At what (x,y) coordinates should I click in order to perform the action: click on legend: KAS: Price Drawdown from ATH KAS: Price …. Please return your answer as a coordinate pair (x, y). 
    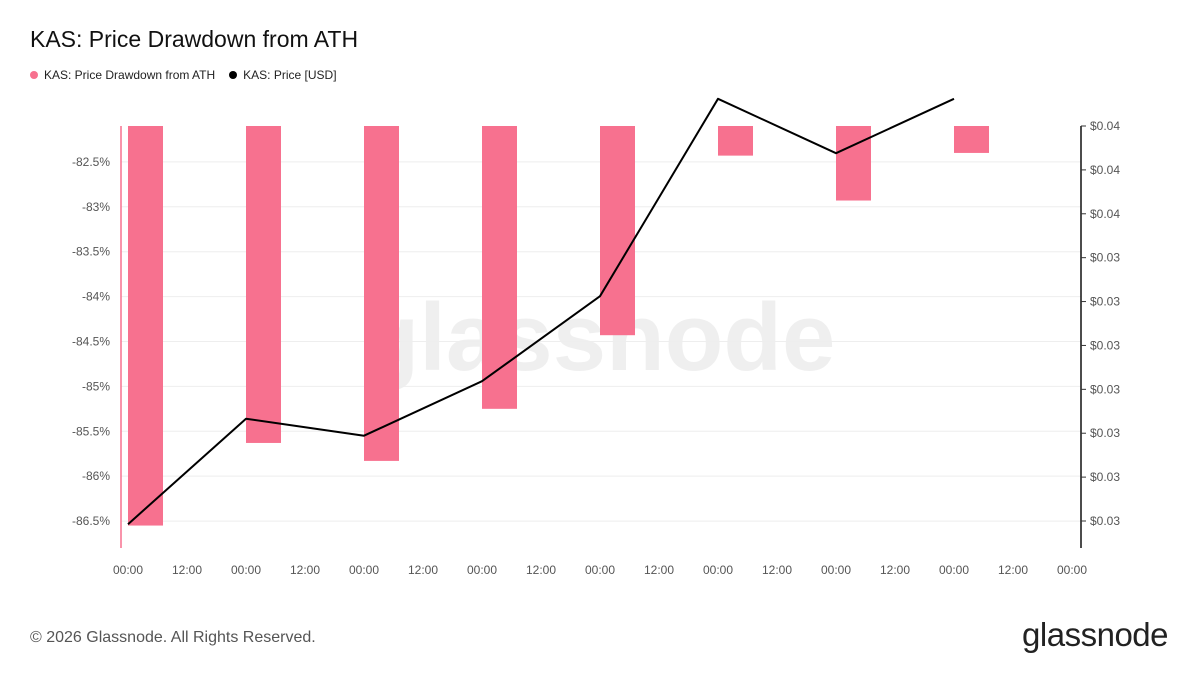
    Looking at the image, I should click on (183, 75).